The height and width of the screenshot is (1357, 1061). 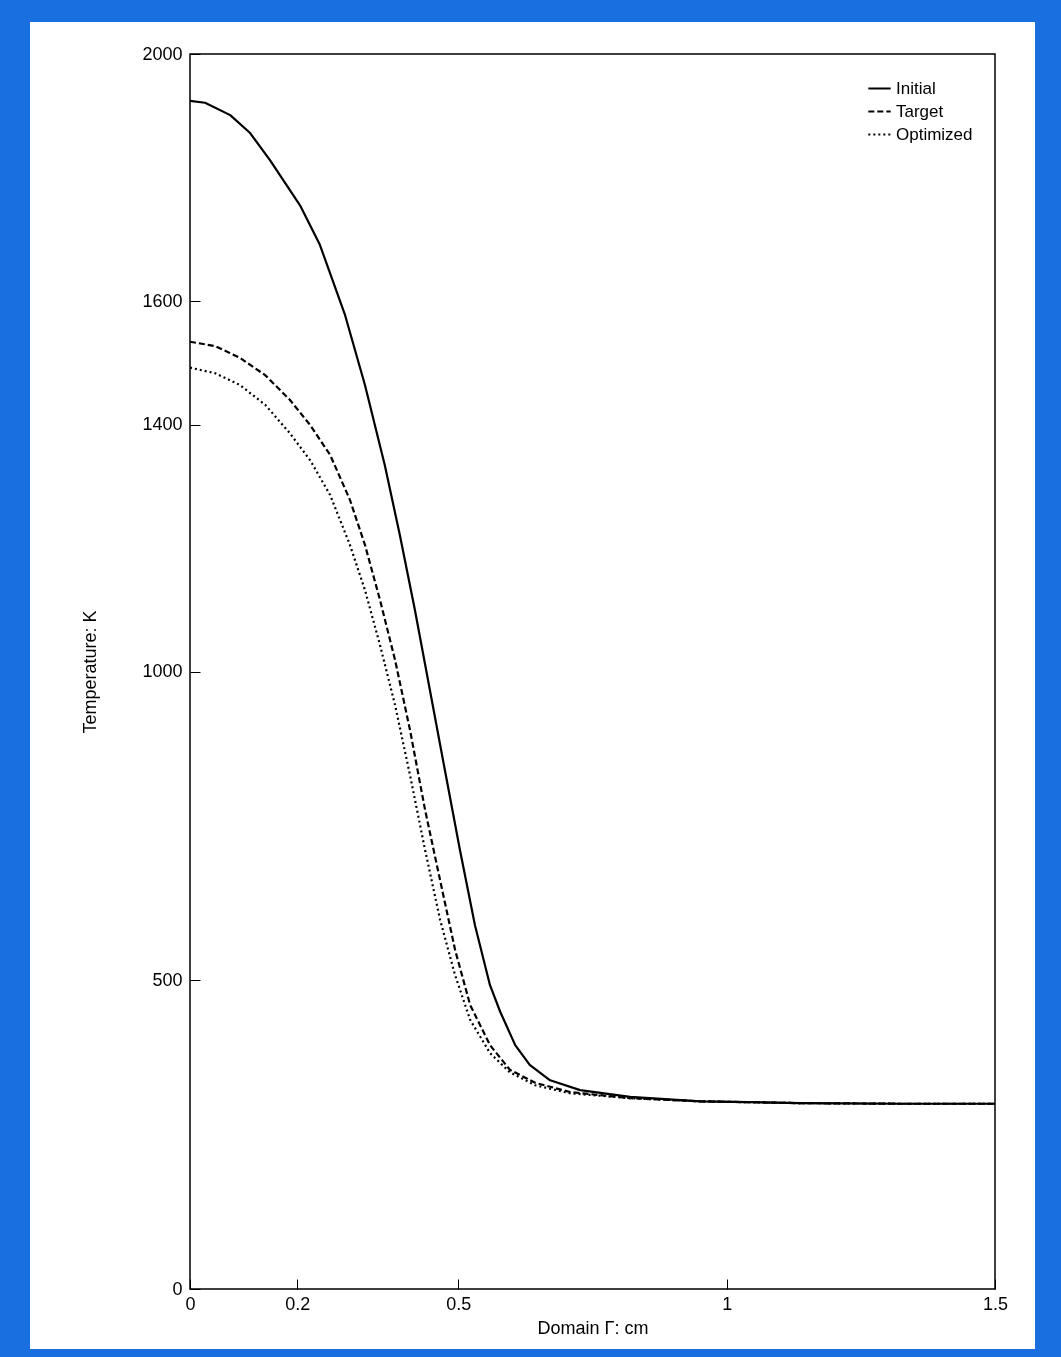 I want to click on y-tick-label: 500, so click(x=167, y=979).